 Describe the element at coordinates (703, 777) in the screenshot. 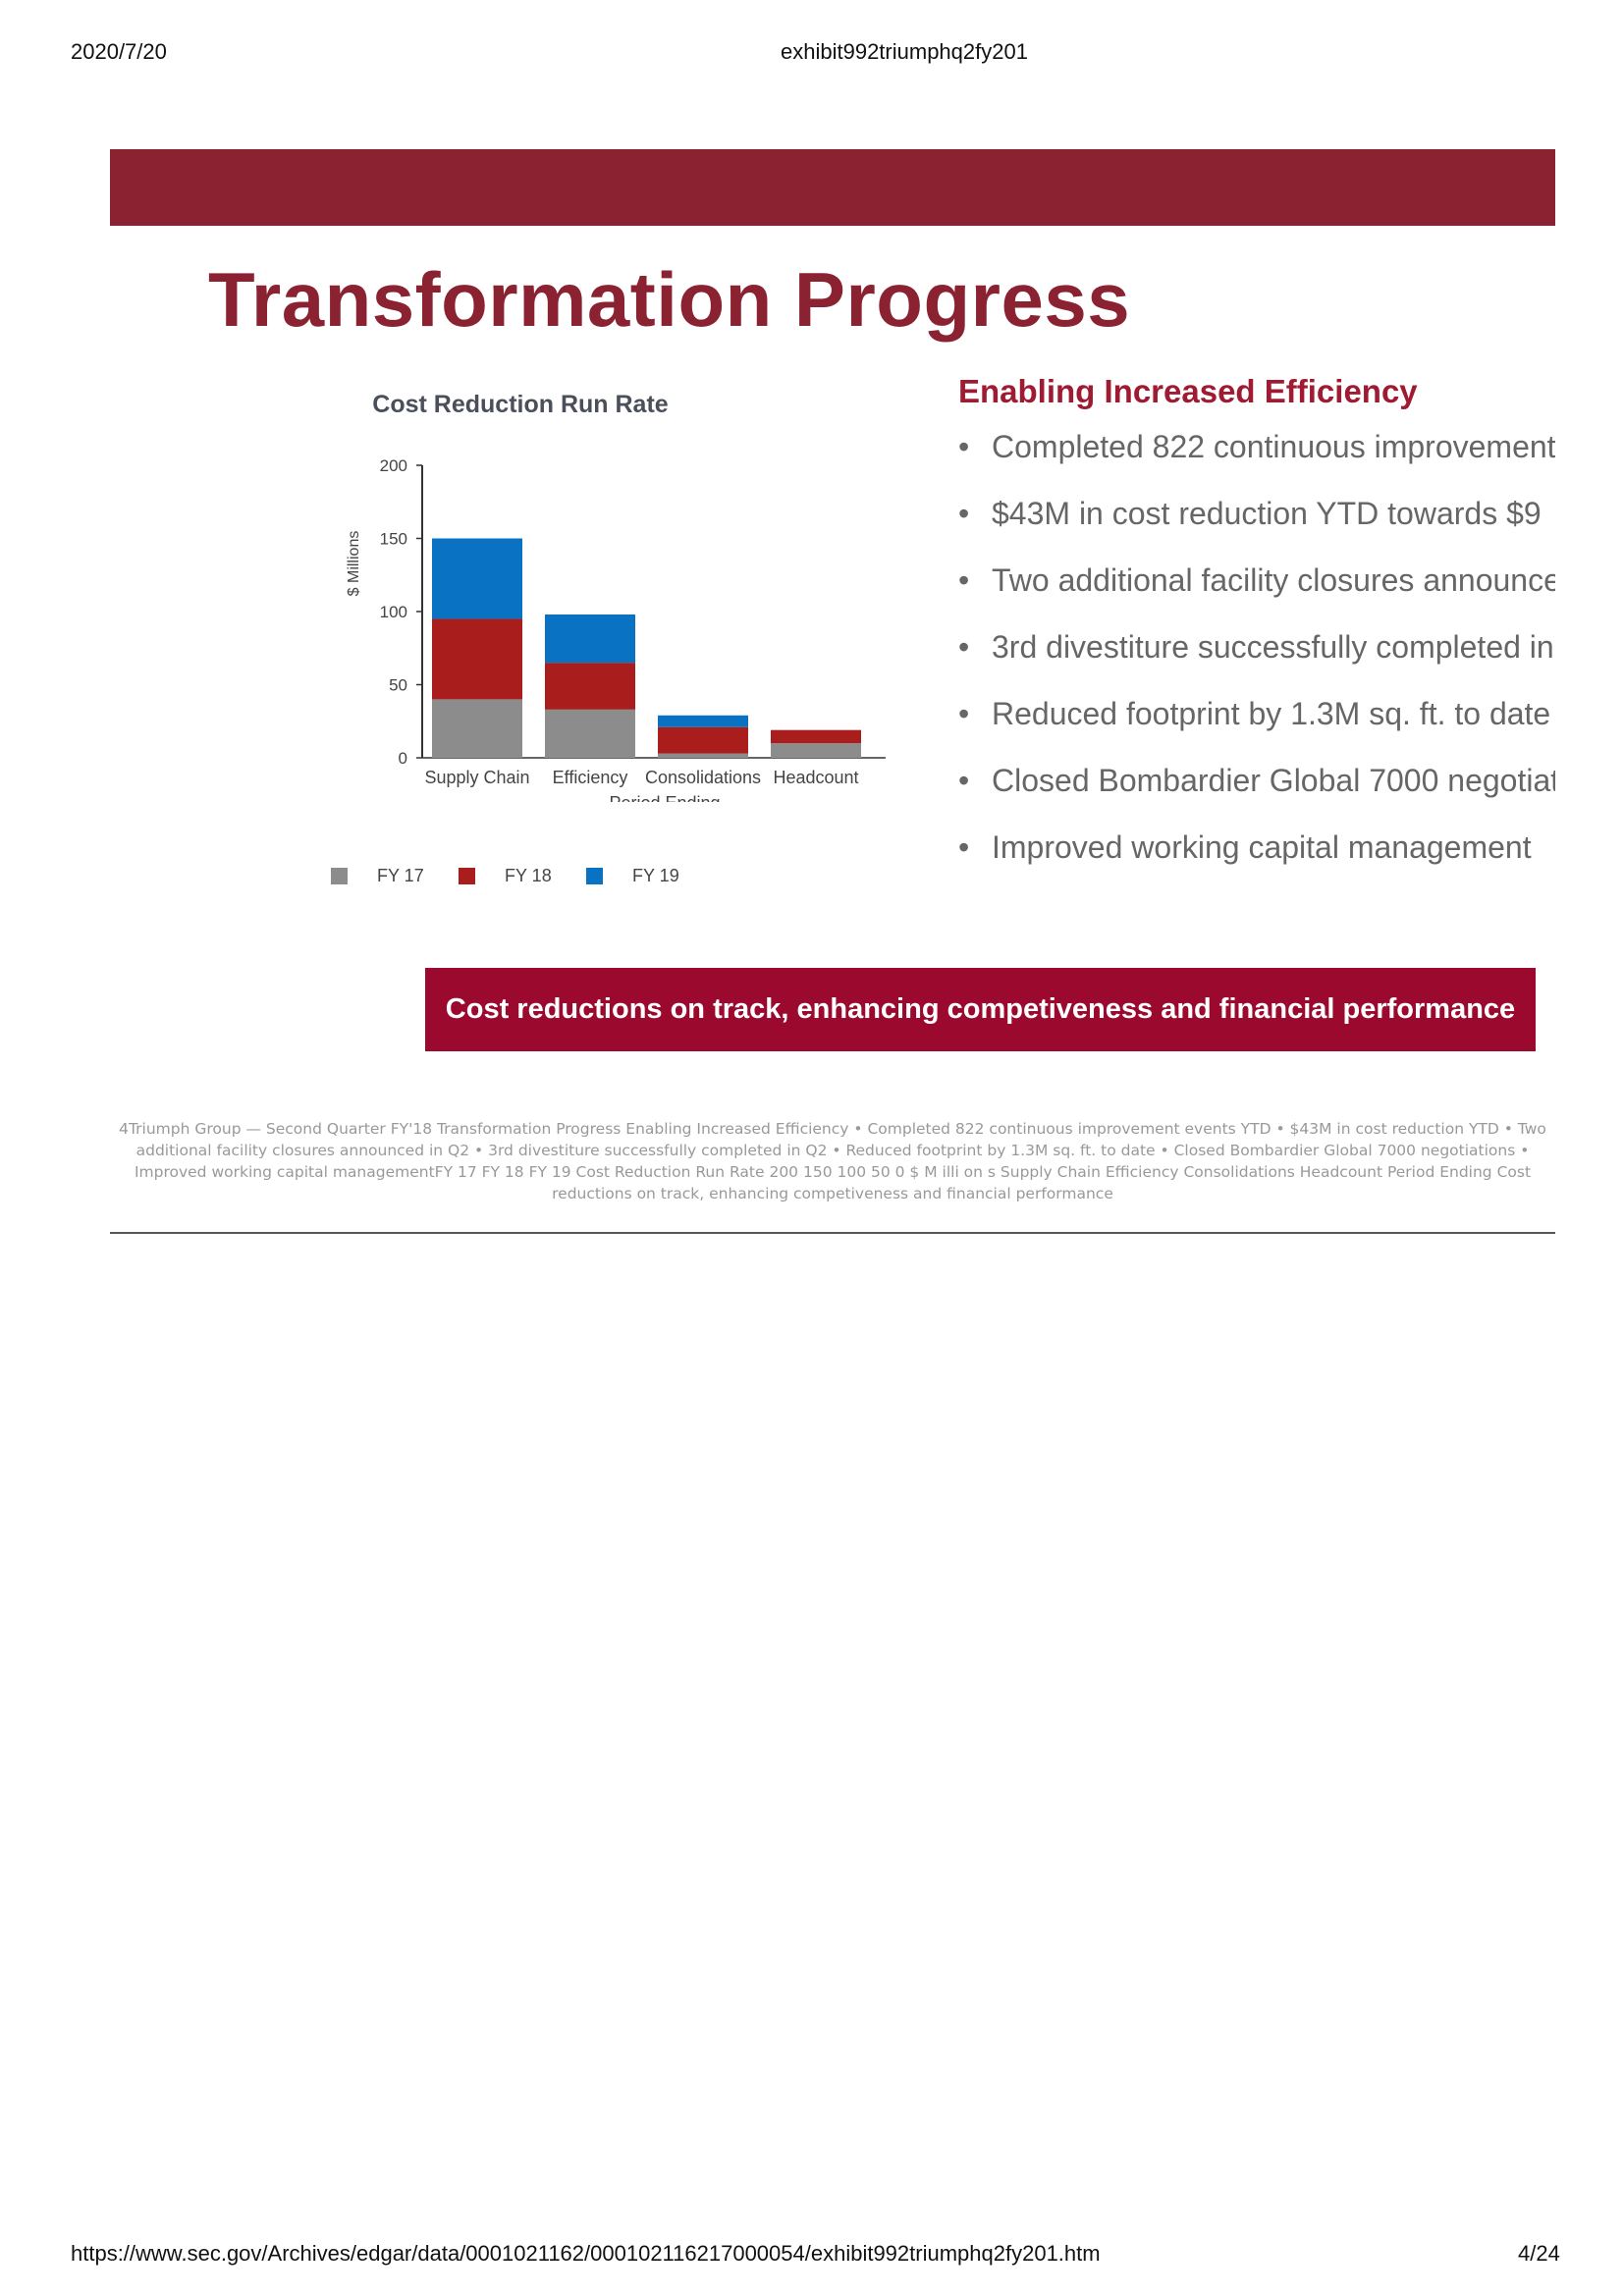

I see `x-category-label: Consolidations` at that location.